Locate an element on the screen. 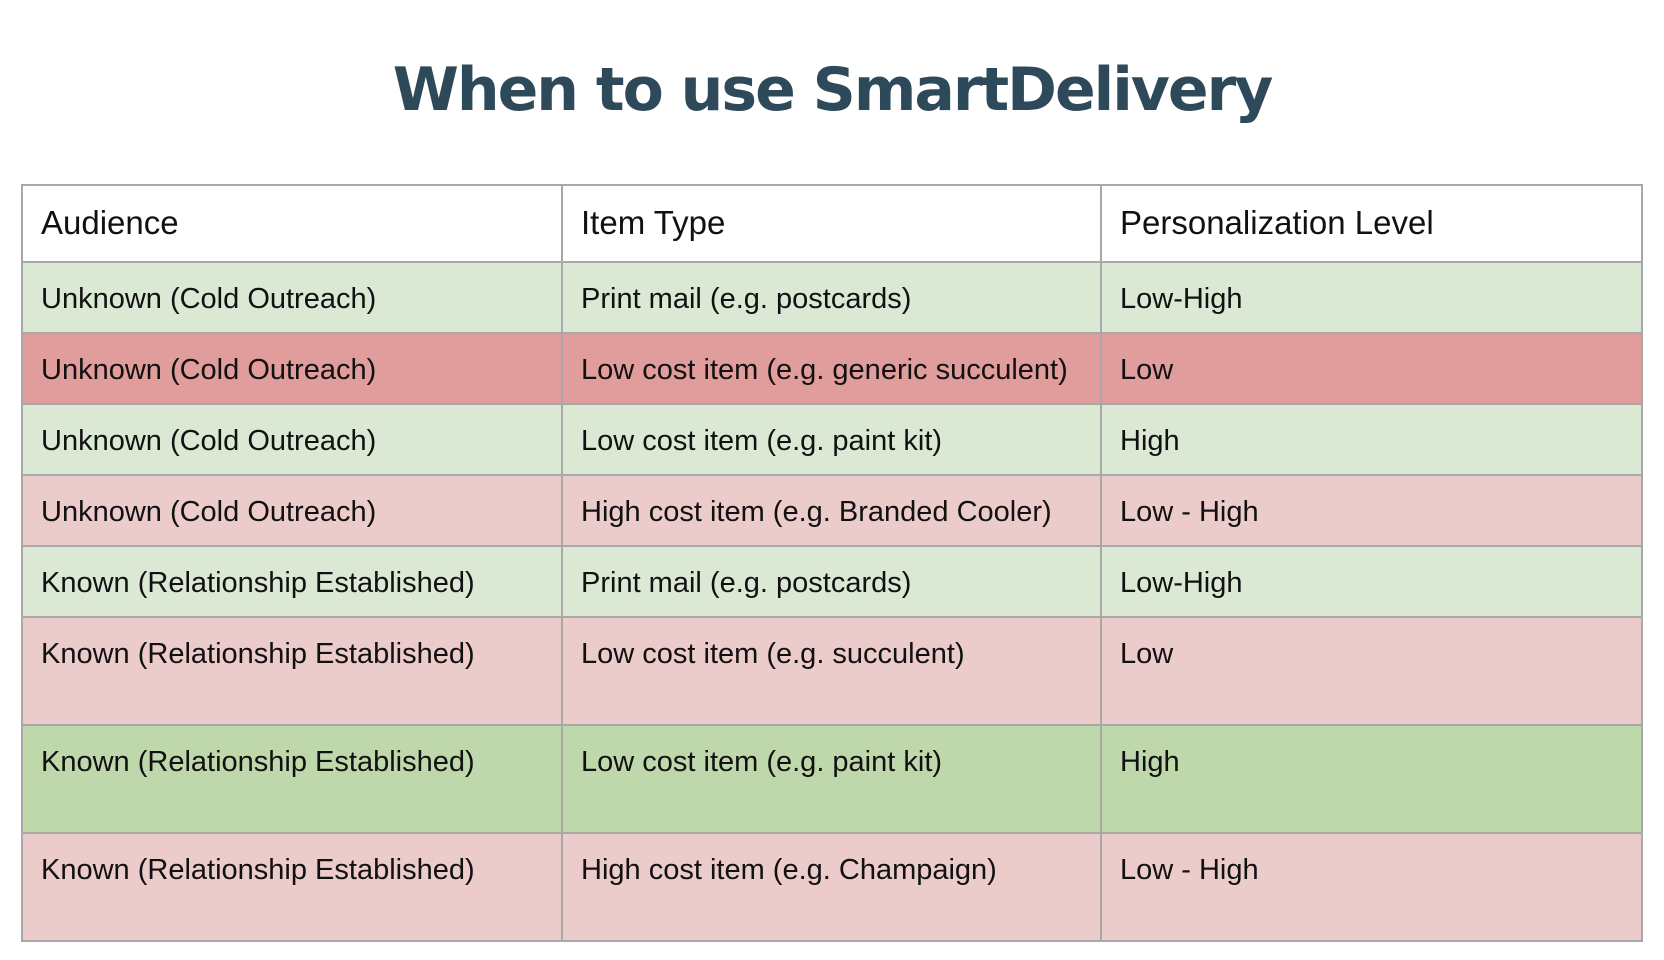 The image size is (1664, 960). table-cell: Low cost item (e.g. succulent) is located at coordinates (831, 671).